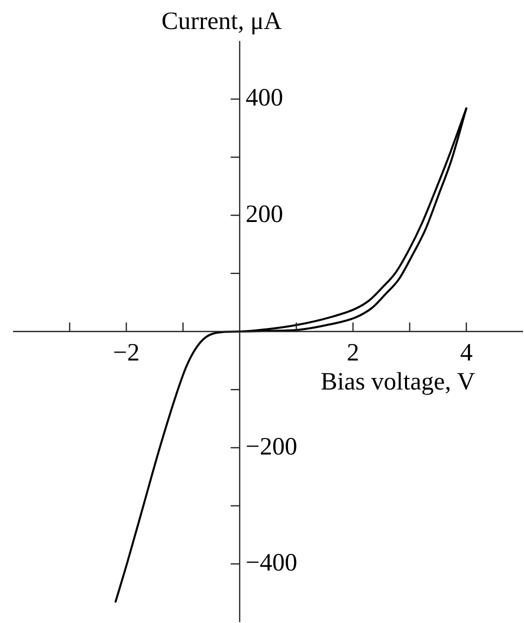 Image resolution: width=524 pixels, height=623 pixels. I want to click on y-tick-label: 200, so click(265, 214).